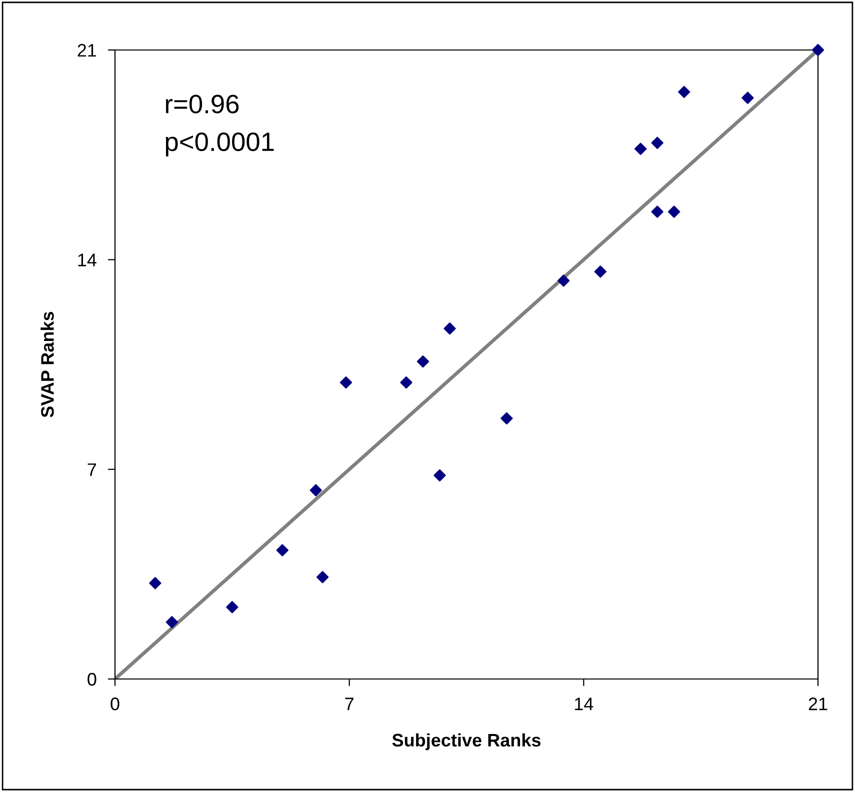 Image resolution: width=855 pixels, height=792 pixels. Describe the element at coordinates (202, 104) in the screenshot. I see `annotation: r=0.96` at that location.